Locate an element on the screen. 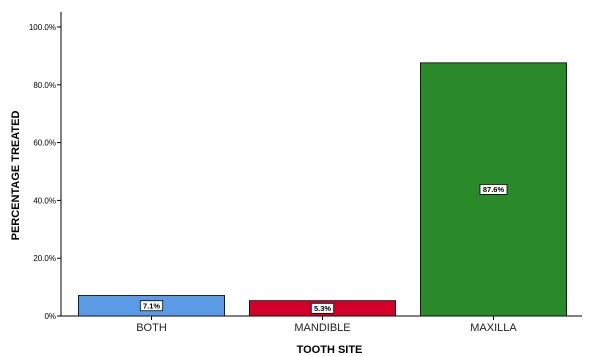  y-tick-label: 80.0% is located at coordinates (44, 85).